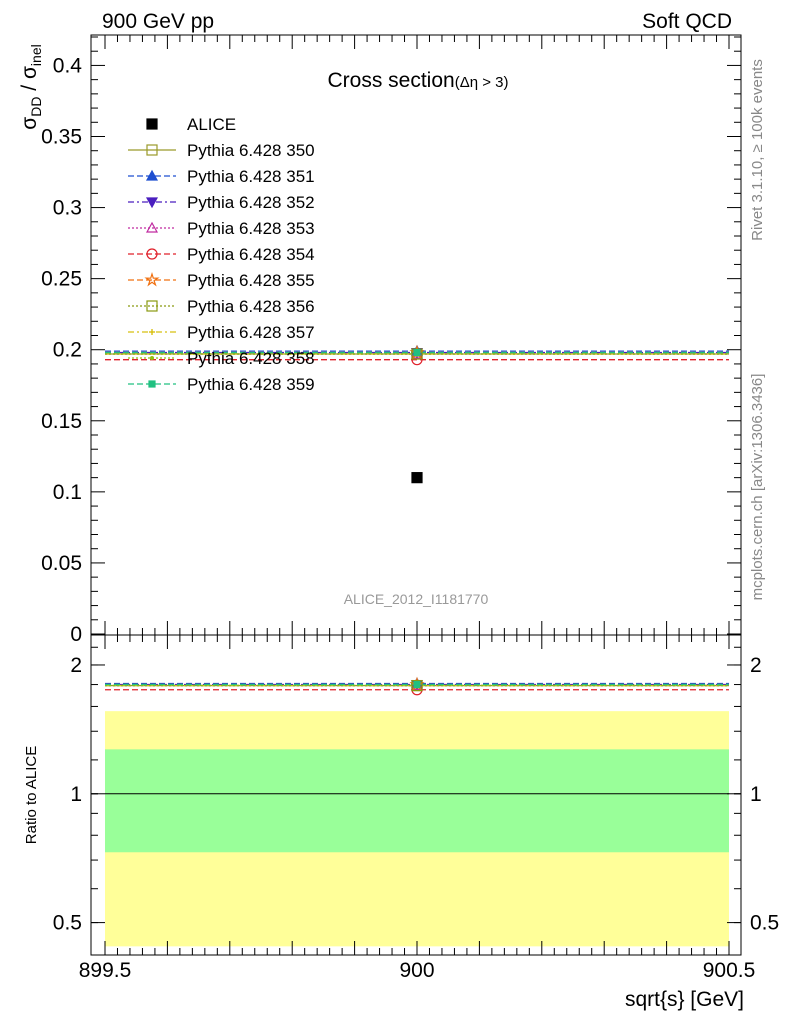 Image resolution: width=786 pixels, height=1024 pixels. I want to click on x-tick-label: 899.5, so click(105, 970).